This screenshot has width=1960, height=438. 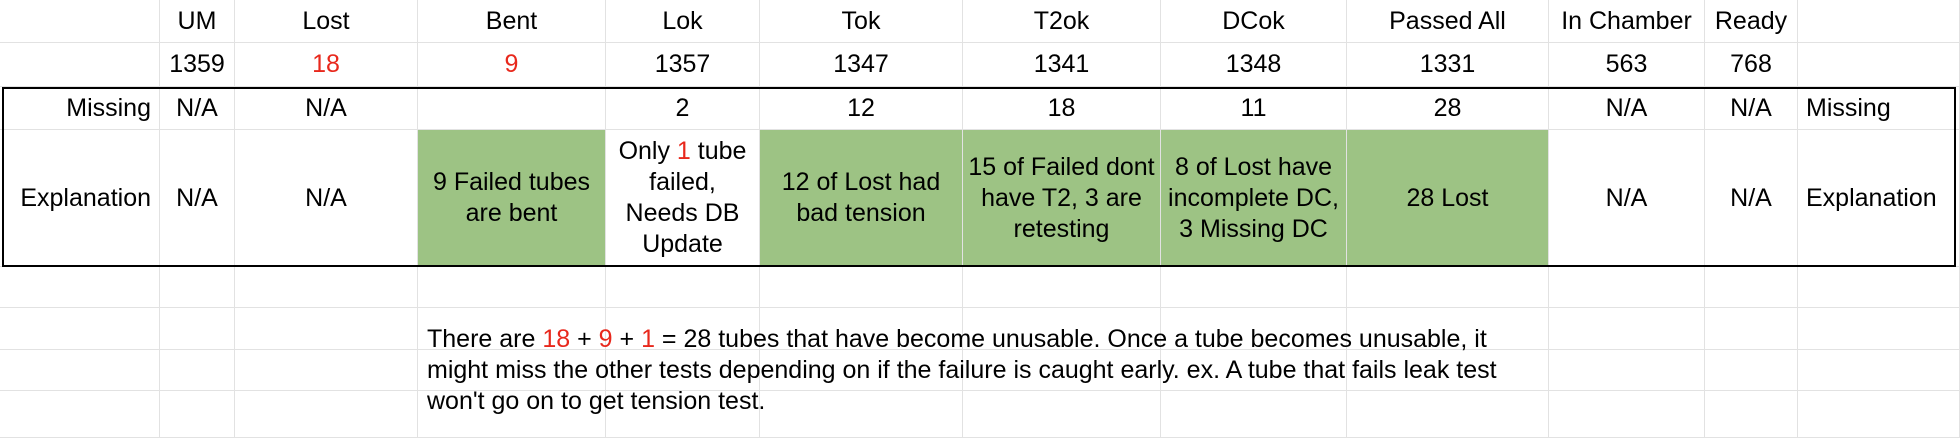 I want to click on explanation-cell-row-header: Explanation, so click(x=80, y=198).